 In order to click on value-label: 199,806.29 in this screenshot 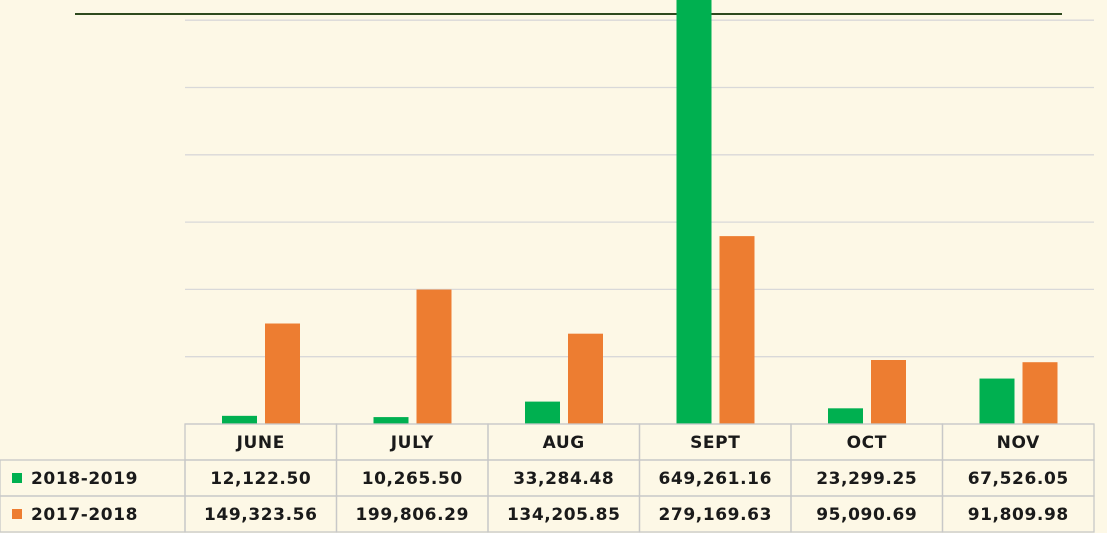, I will do `click(412, 515)`.